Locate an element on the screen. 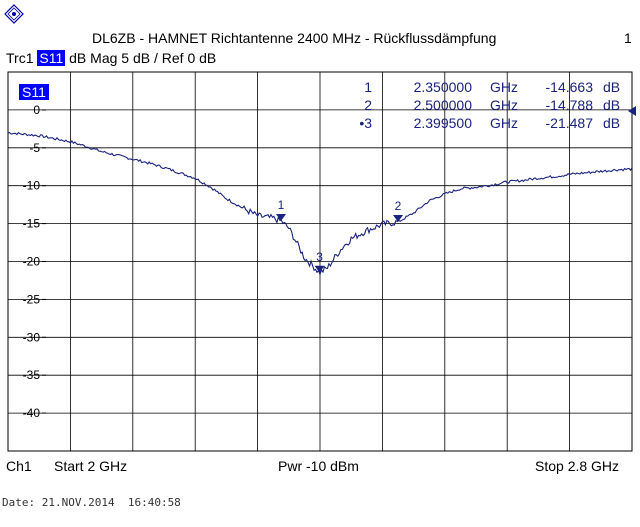  marker-readout-value: -14.663 is located at coordinates (570, 87).